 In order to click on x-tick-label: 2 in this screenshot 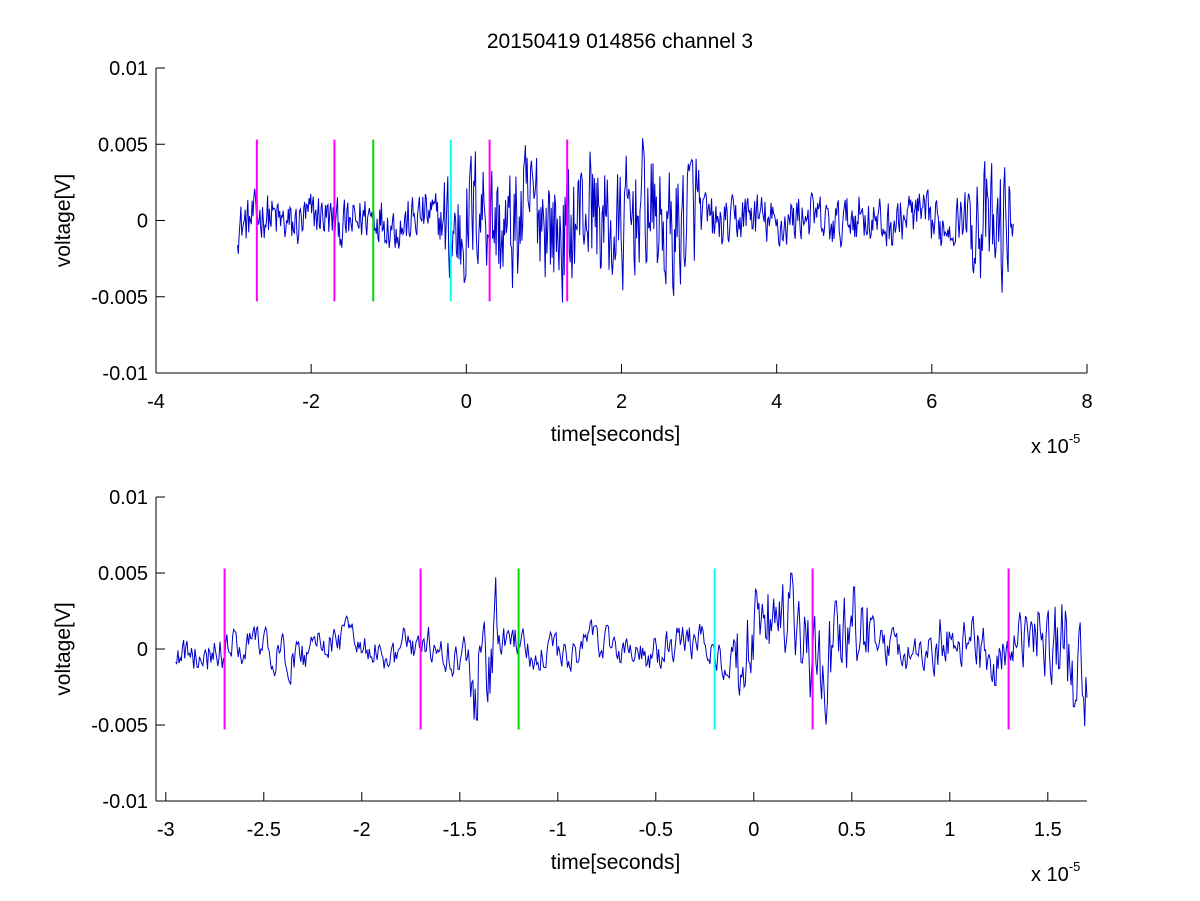, I will do `click(621, 402)`.